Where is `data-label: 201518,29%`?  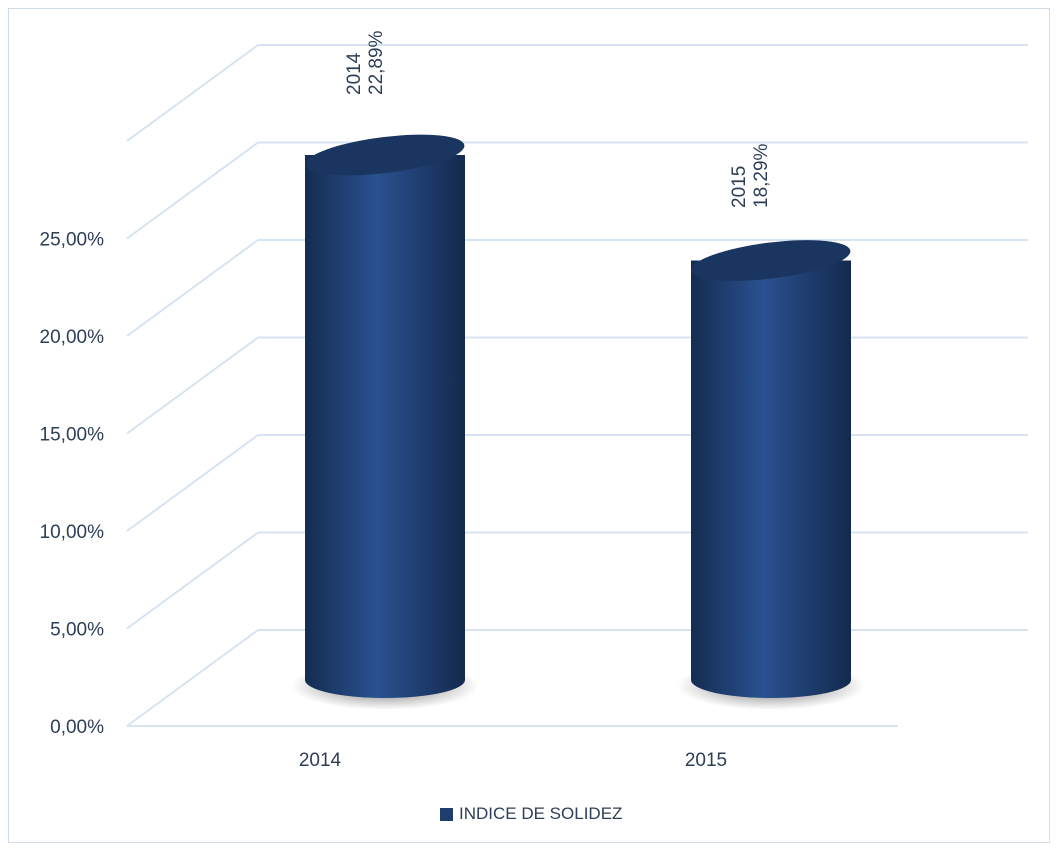
data-label: 201518,29% is located at coordinates (750, 175).